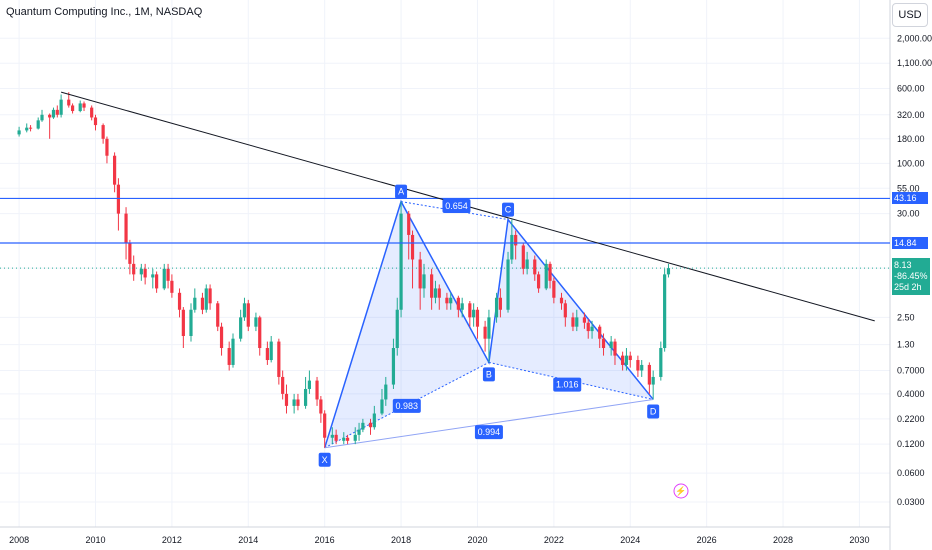 The image size is (932, 550). What do you see at coordinates (401, 540) in the screenshot?
I see `x-tick-label: 2018` at bounding box center [401, 540].